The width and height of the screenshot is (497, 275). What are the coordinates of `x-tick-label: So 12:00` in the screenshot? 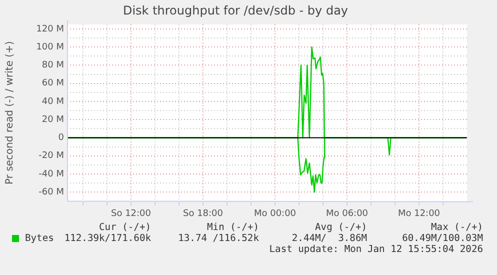 It's located at (131, 213).